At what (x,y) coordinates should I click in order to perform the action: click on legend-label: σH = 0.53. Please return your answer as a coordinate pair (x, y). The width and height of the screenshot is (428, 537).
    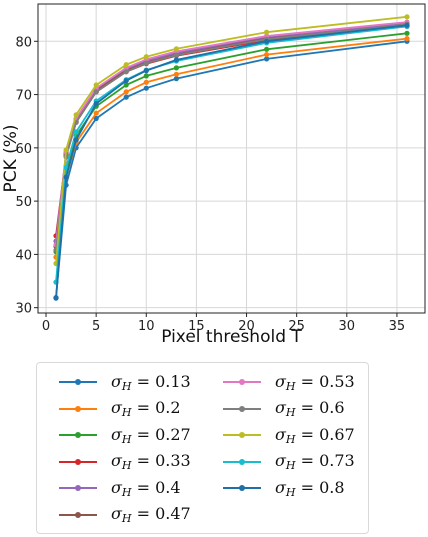
    Looking at the image, I should click on (315, 382).